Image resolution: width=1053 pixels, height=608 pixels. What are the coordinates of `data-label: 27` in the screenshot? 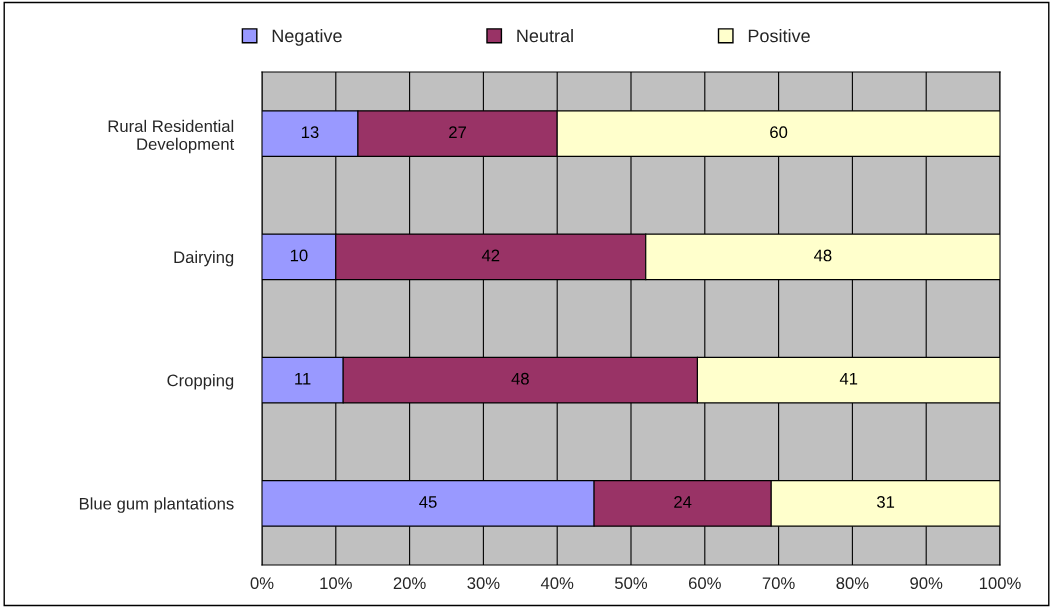 It's located at (457, 132).